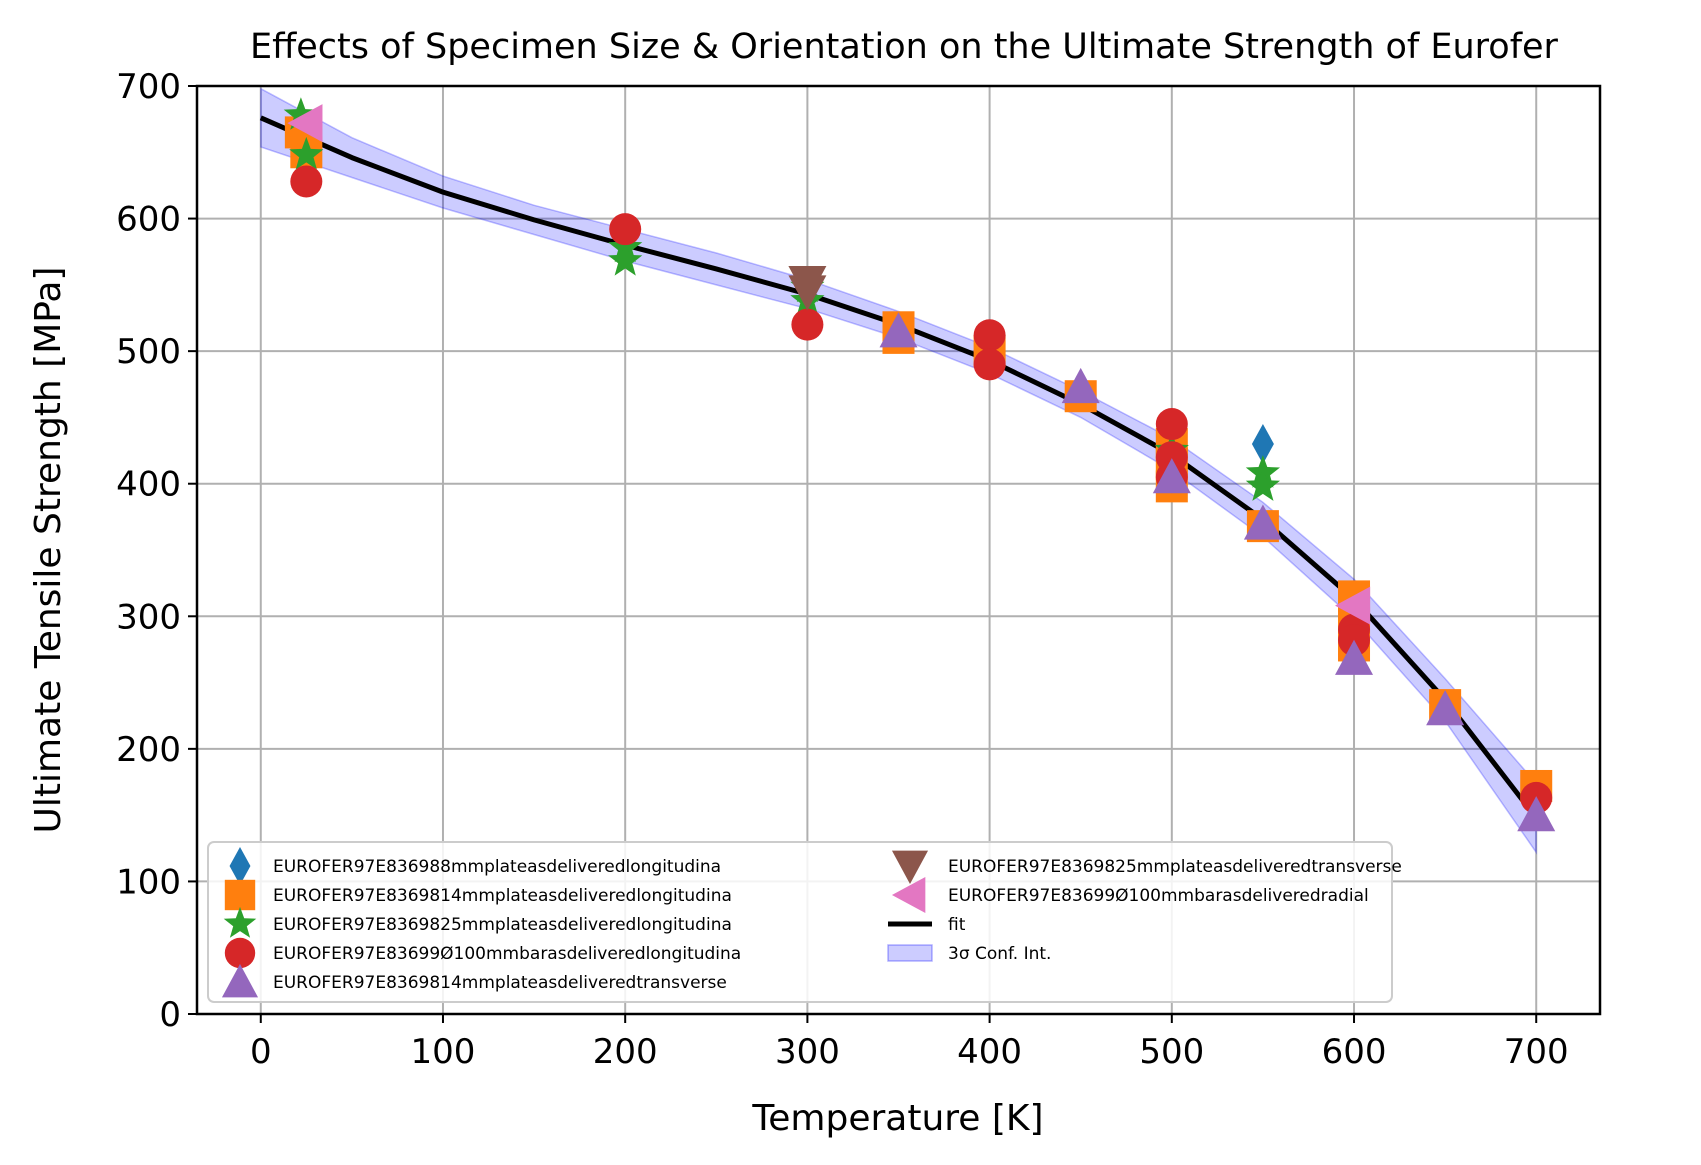 The width and height of the screenshot is (1701, 1165). What do you see at coordinates (957, 925) in the screenshot?
I see `legend-label: fit` at bounding box center [957, 925].